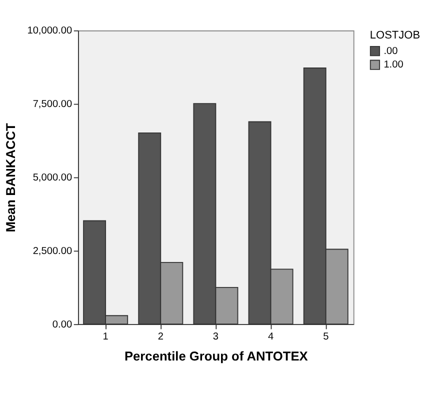 Image resolution: width=425 pixels, height=402 pixels. What do you see at coordinates (52, 104) in the screenshot?
I see `y-tick-label: 7,500.00` at bounding box center [52, 104].